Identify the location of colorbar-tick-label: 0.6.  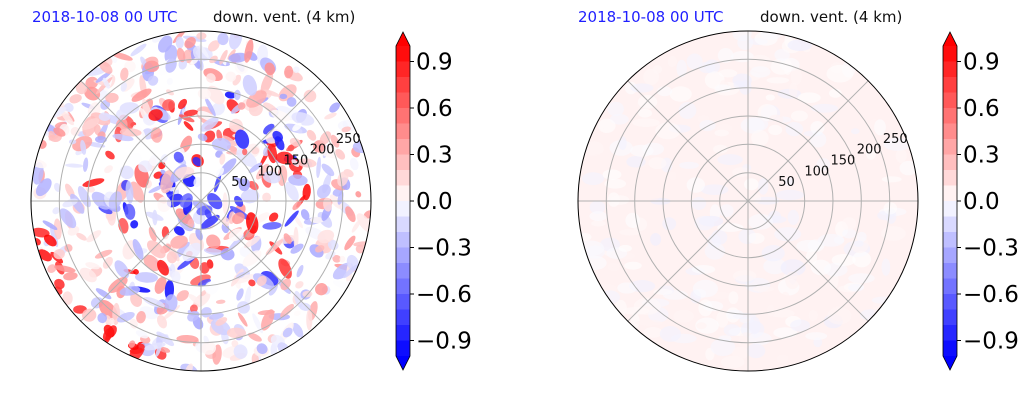
(434, 109).